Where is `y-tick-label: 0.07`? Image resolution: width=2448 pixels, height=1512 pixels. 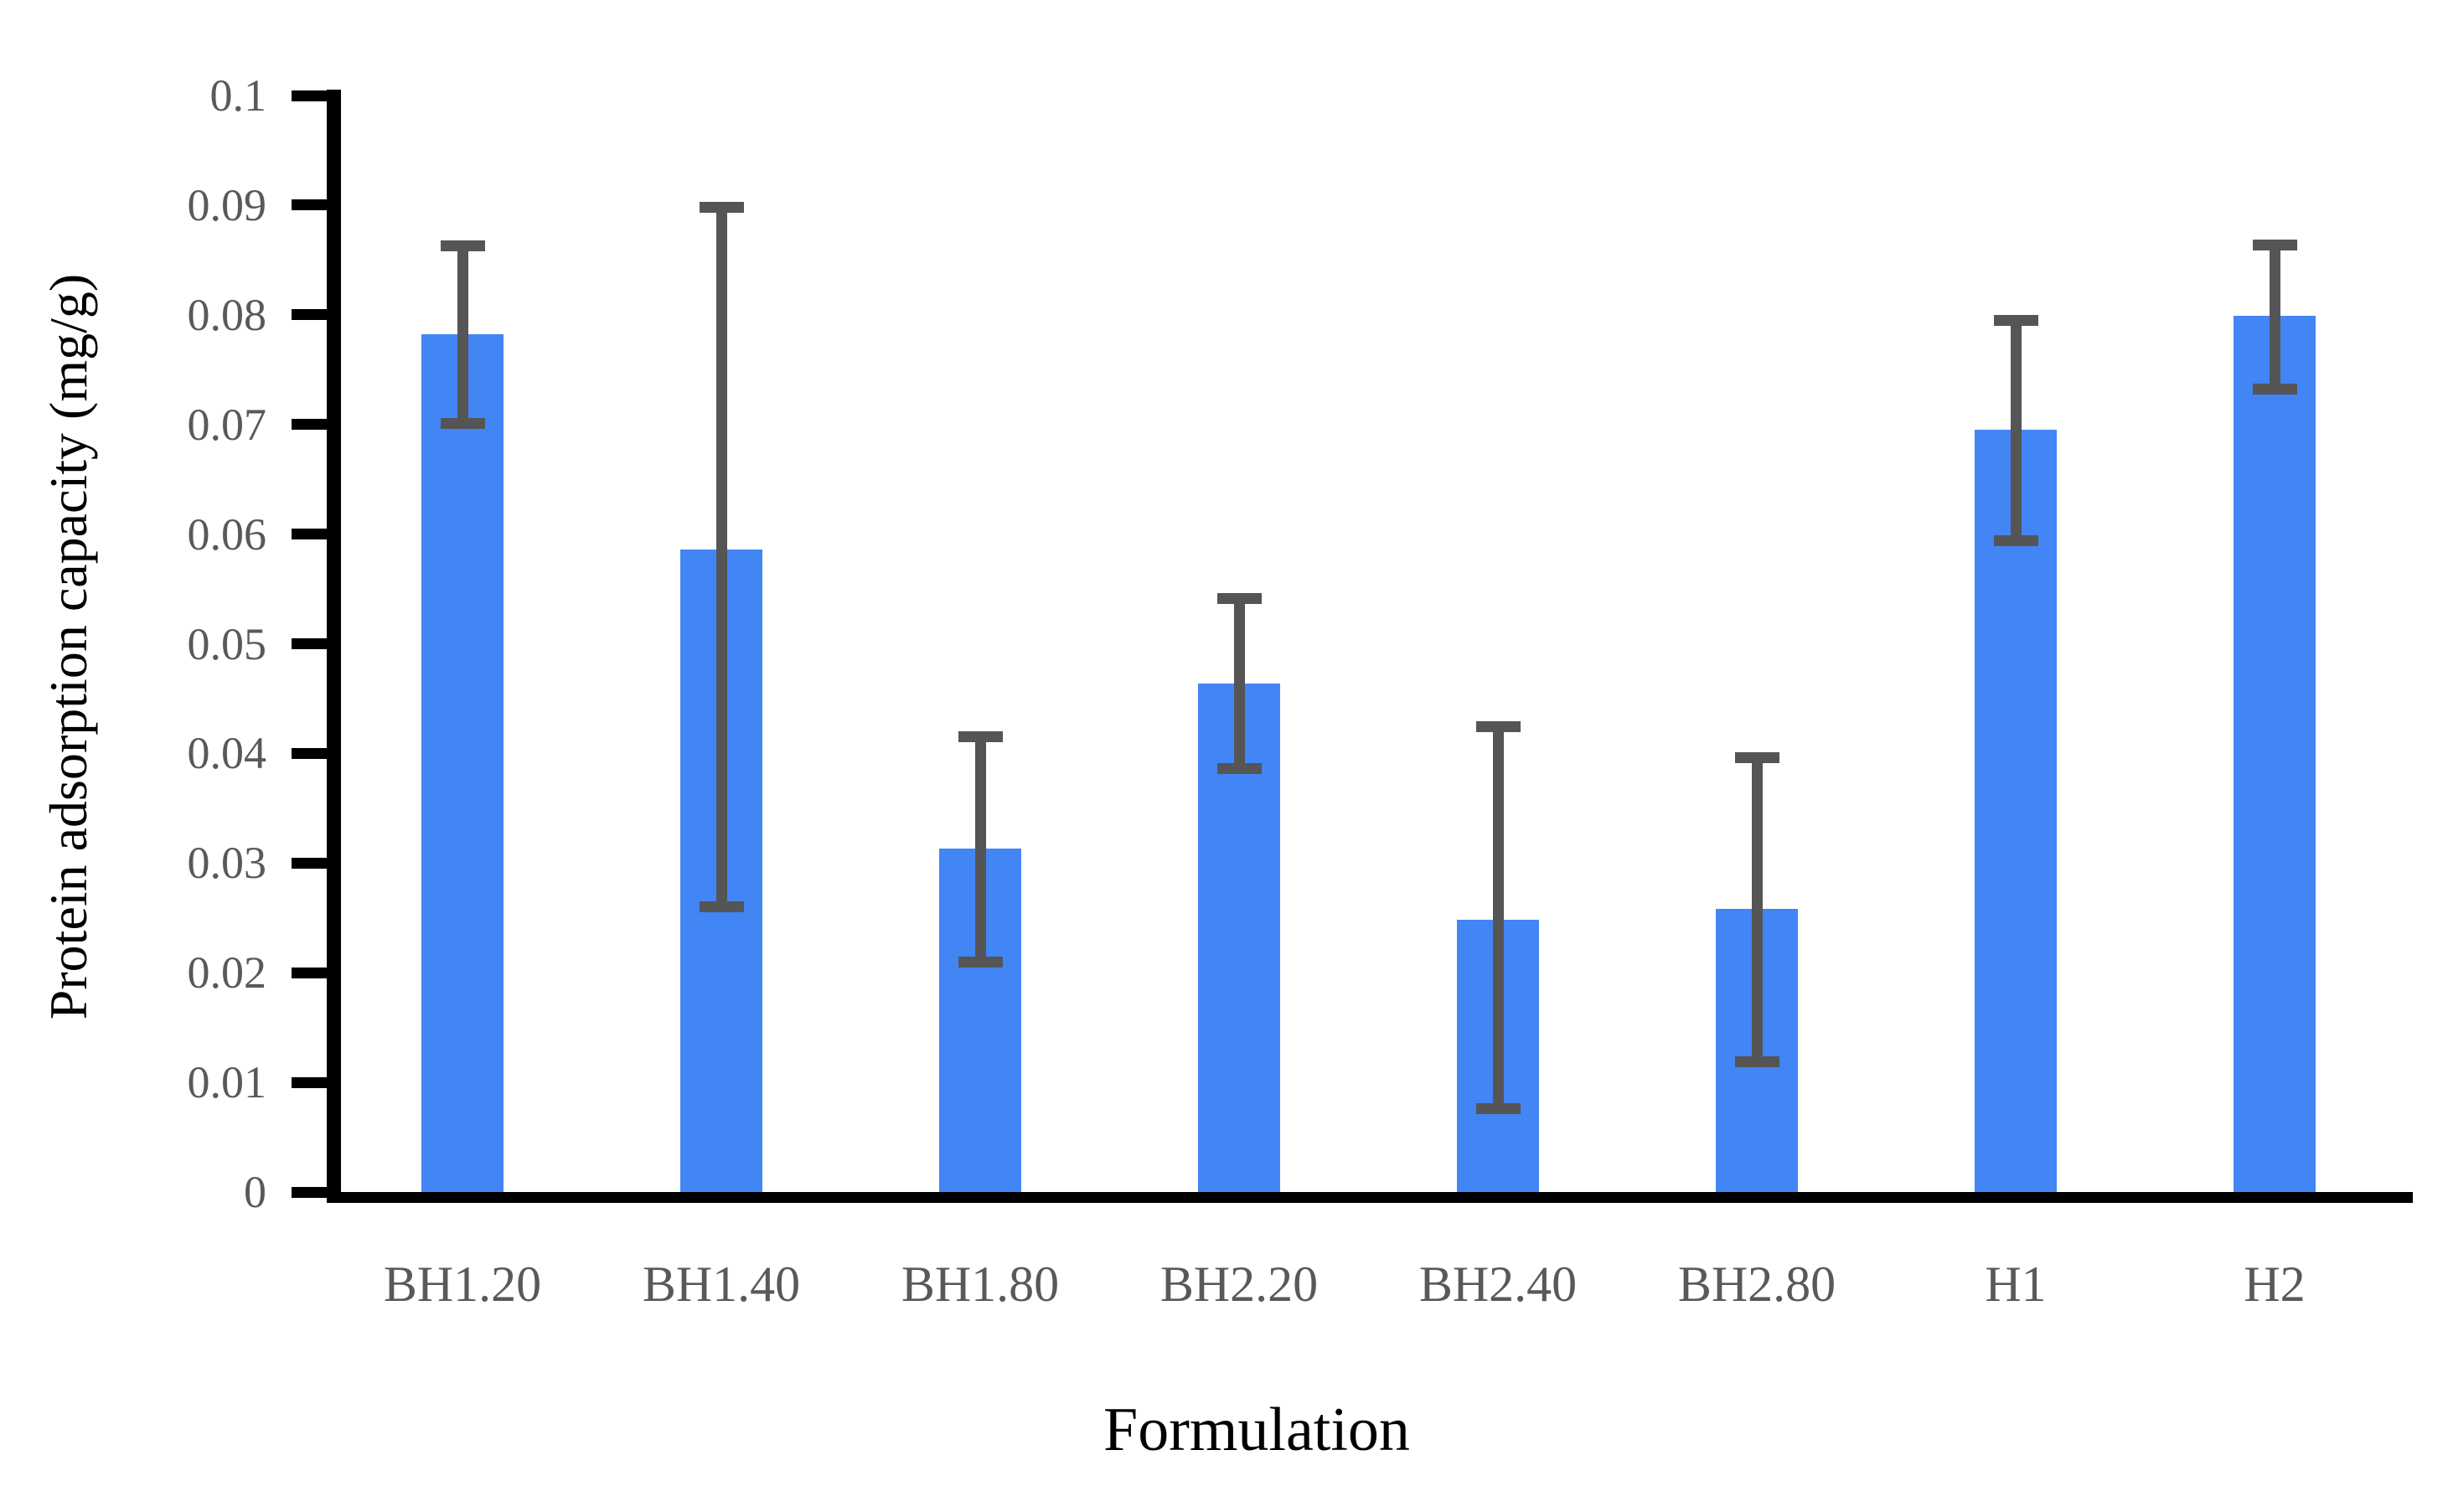
y-tick-label: 0.07 is located at coordinates (227, 424).